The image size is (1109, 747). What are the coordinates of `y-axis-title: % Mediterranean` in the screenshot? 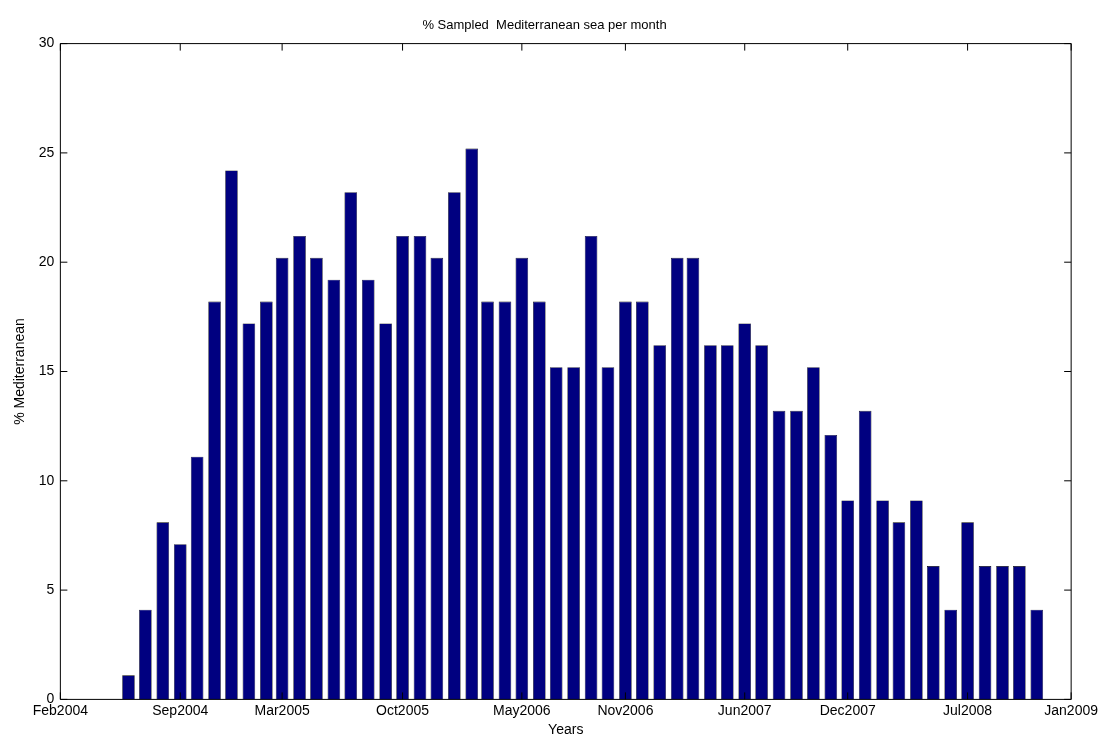 It's located at (19, 371).